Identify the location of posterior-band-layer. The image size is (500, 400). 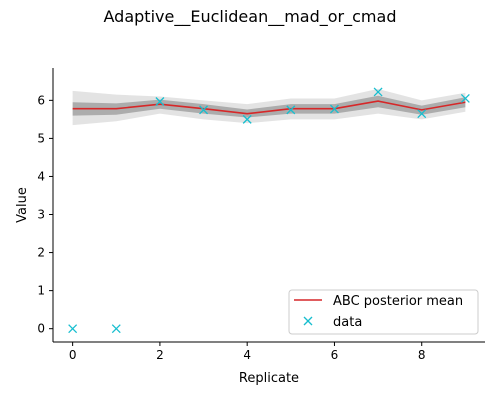
(269, 107).